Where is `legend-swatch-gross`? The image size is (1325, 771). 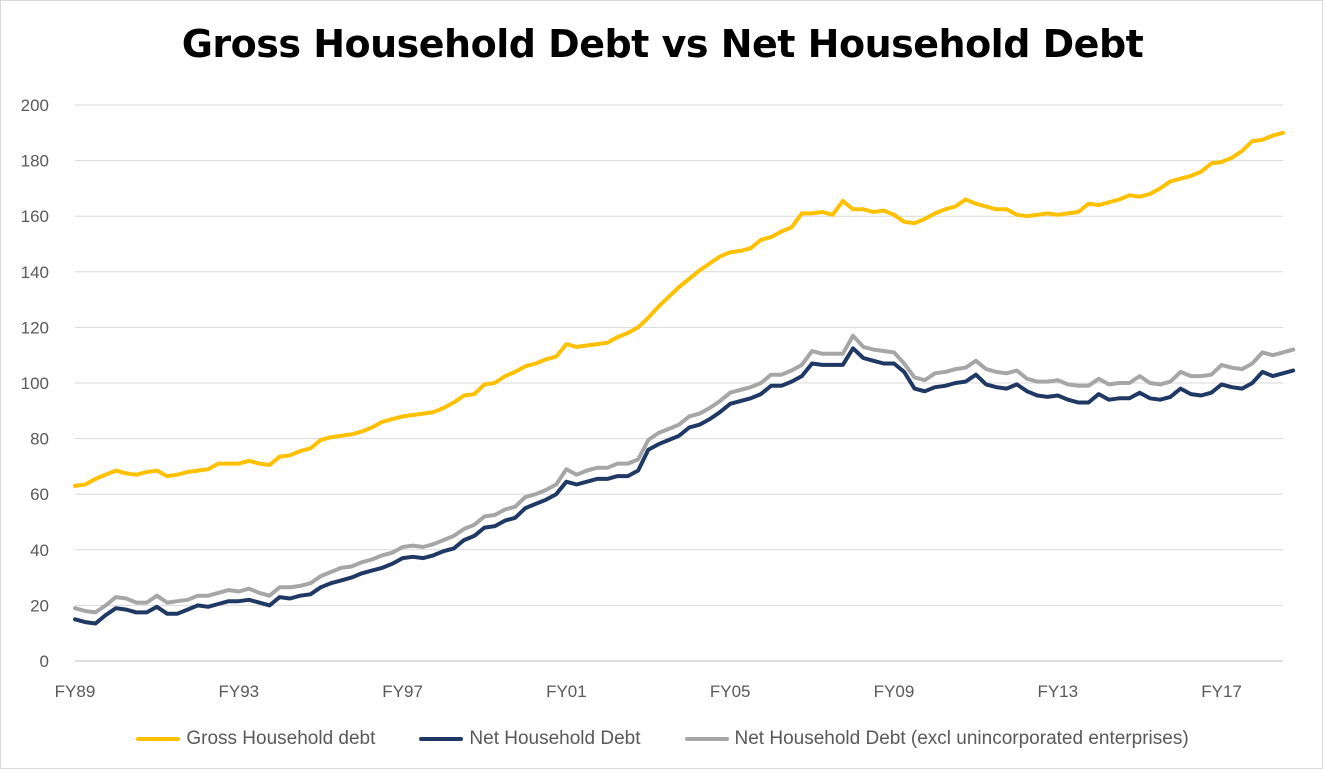
legend-swatch-gross is located at coordinates (158, 739).